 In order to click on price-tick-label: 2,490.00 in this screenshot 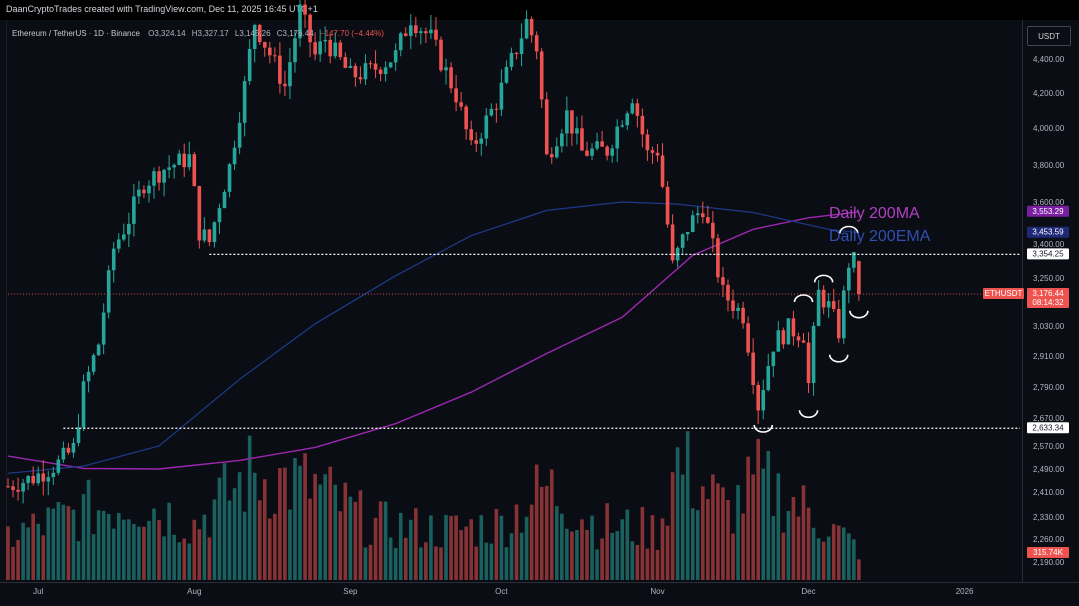, I will do `click(1049, 469)`.